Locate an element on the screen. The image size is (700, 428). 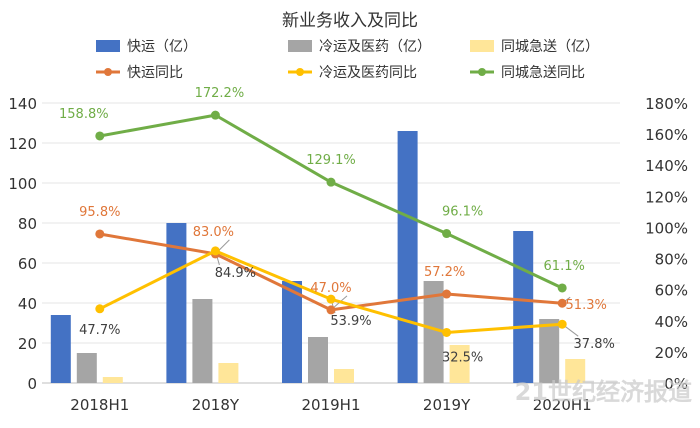
legend-item: 快运同比 is located at coordinates (139, 73).